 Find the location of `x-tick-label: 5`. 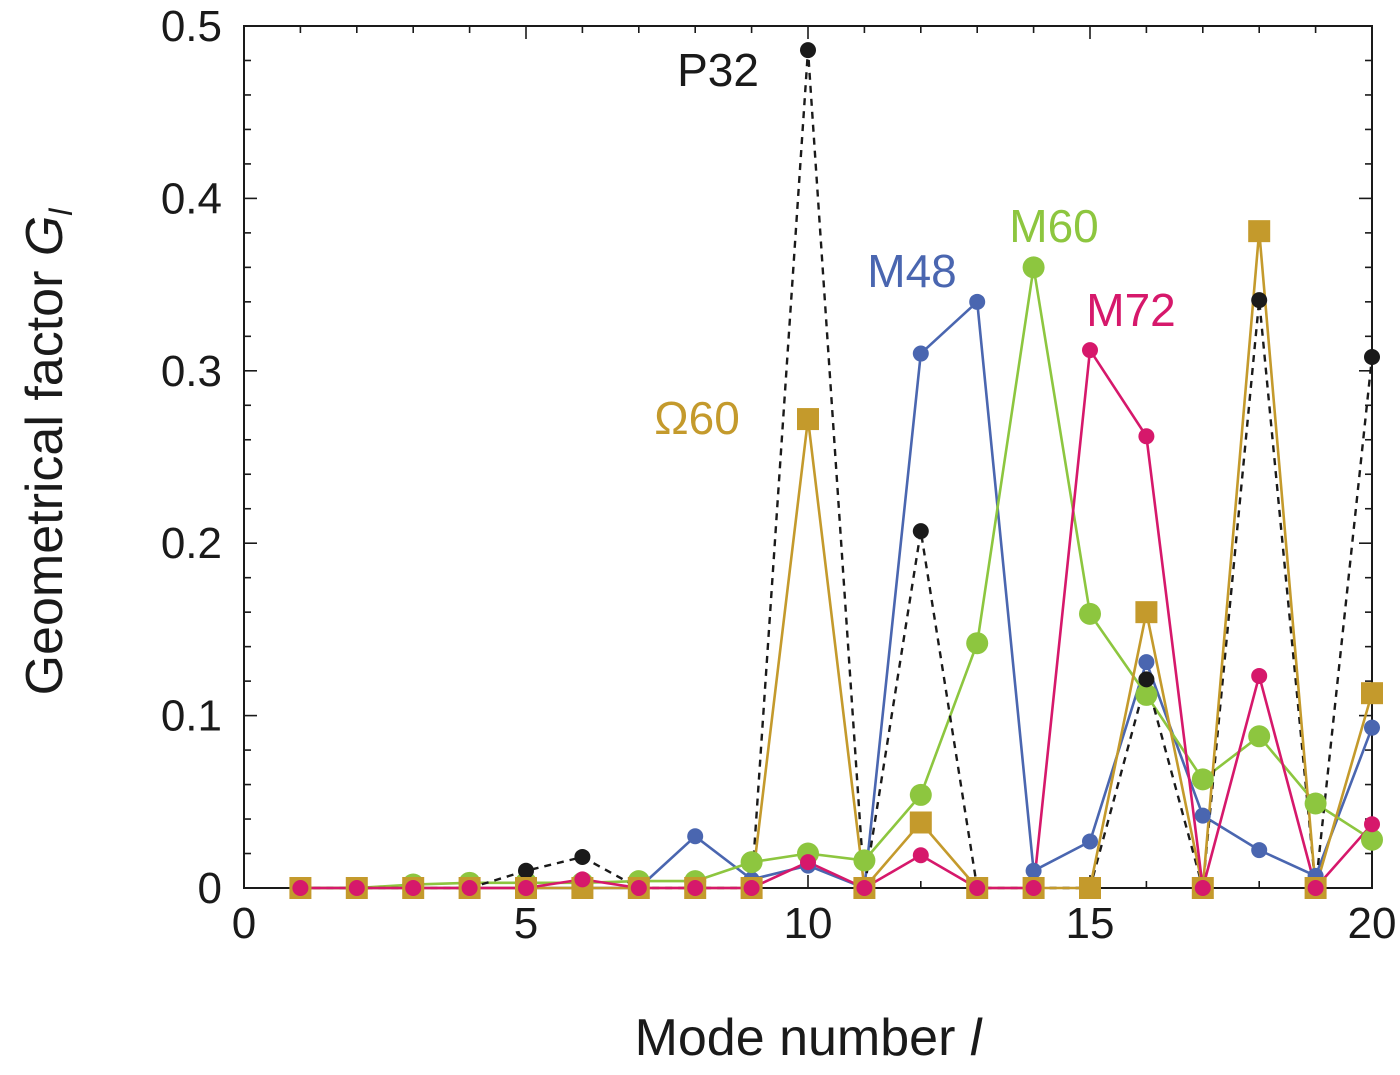

x-tick-label: 5 is located at coordinates (526, 923).